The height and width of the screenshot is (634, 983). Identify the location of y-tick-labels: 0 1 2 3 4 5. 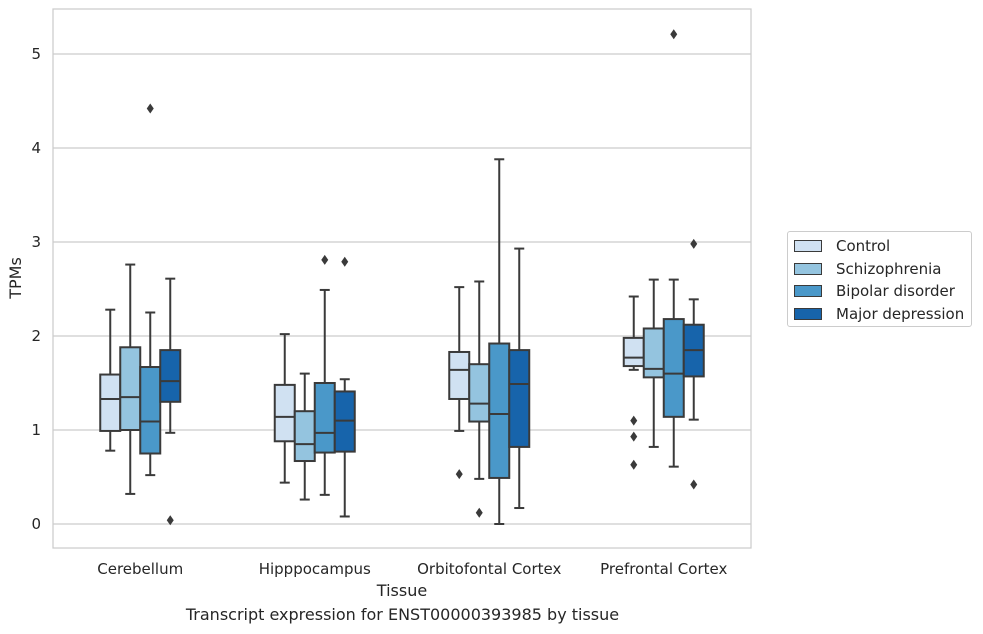
(36, 289).